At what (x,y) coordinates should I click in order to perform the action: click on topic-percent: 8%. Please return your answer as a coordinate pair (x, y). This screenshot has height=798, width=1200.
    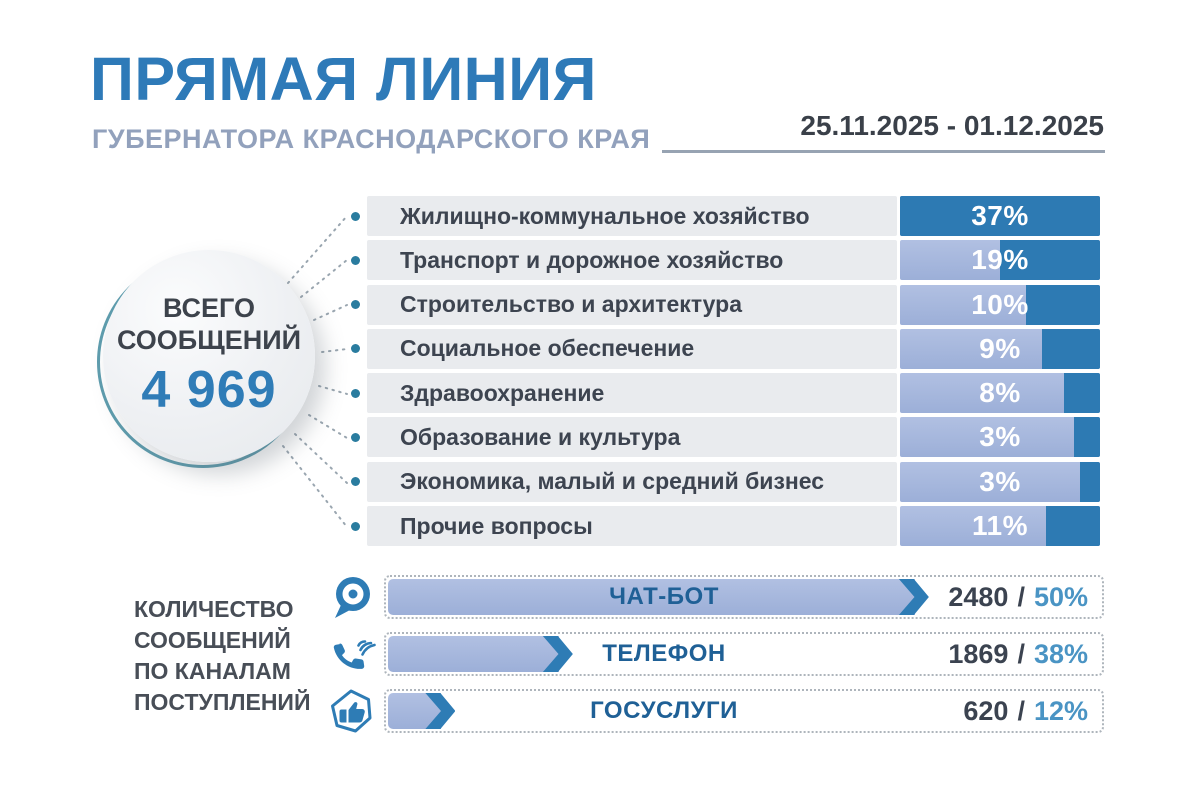
    Looking at the image, I should click on (1000, 393).